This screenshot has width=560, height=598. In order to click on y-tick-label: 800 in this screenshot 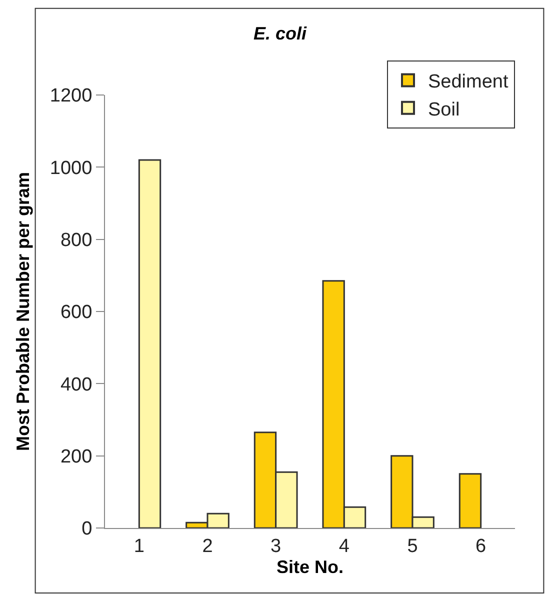, I will do `click(76, 240)`.